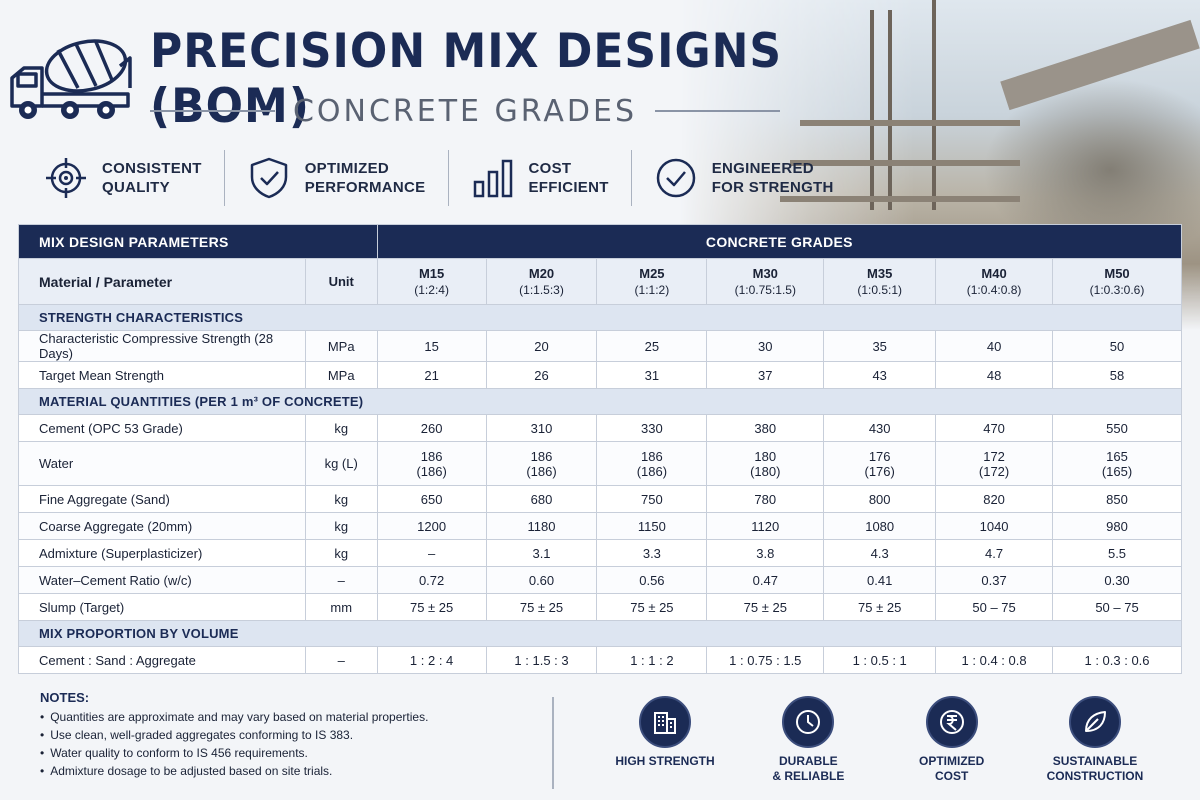 The height and width of the screenshot is (800, 1200). What do you see at coordinates (431, 580) in the screenshot?
I see `value-cell: 0.72` at bounding box center [431, 580].